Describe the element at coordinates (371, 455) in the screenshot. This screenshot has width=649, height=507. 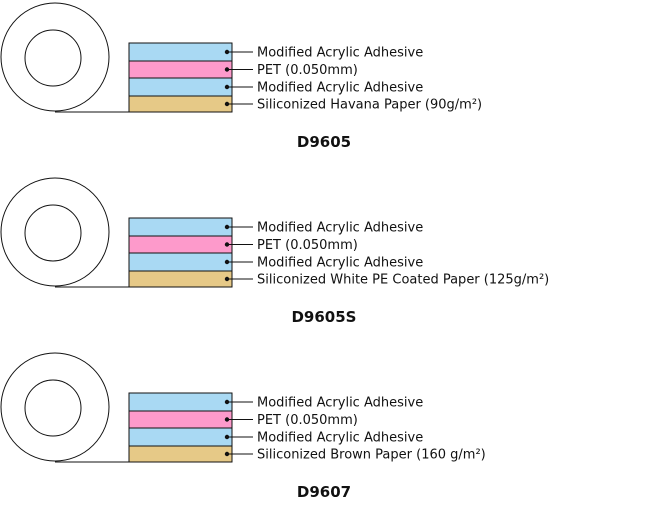
I see `layer-label: Siliconized Brown Paper (160 g/m²)` at that location.